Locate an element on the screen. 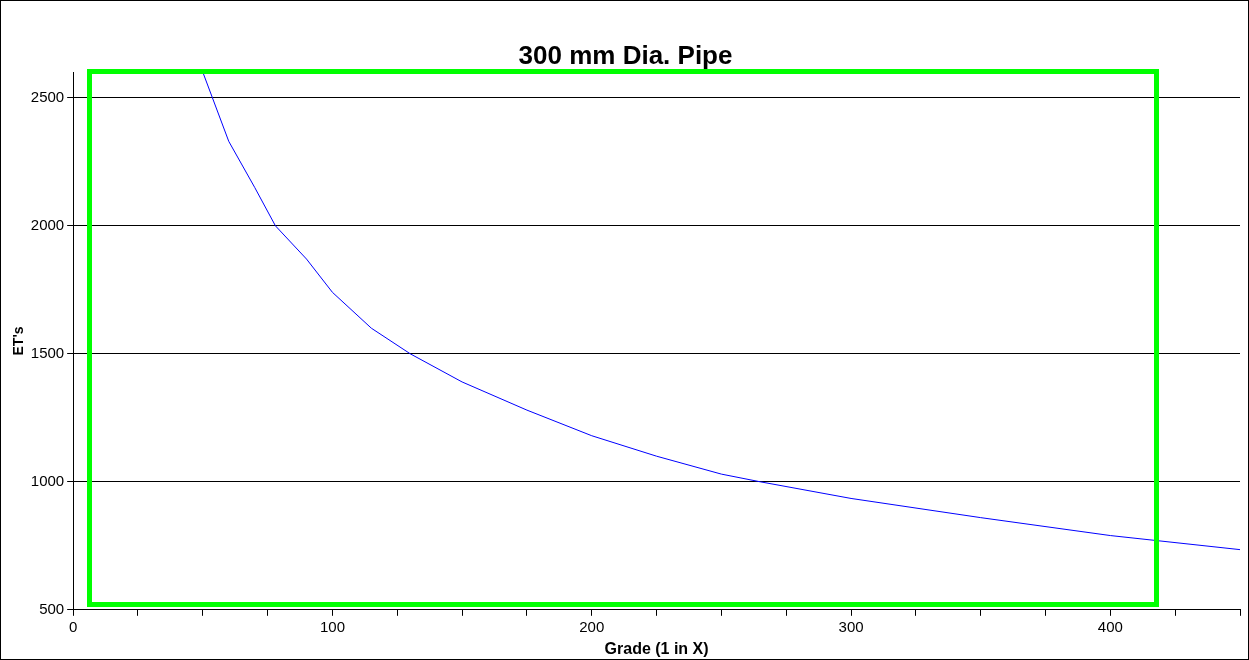  y-tick-label: 500 is located at coordinates (52, 608).